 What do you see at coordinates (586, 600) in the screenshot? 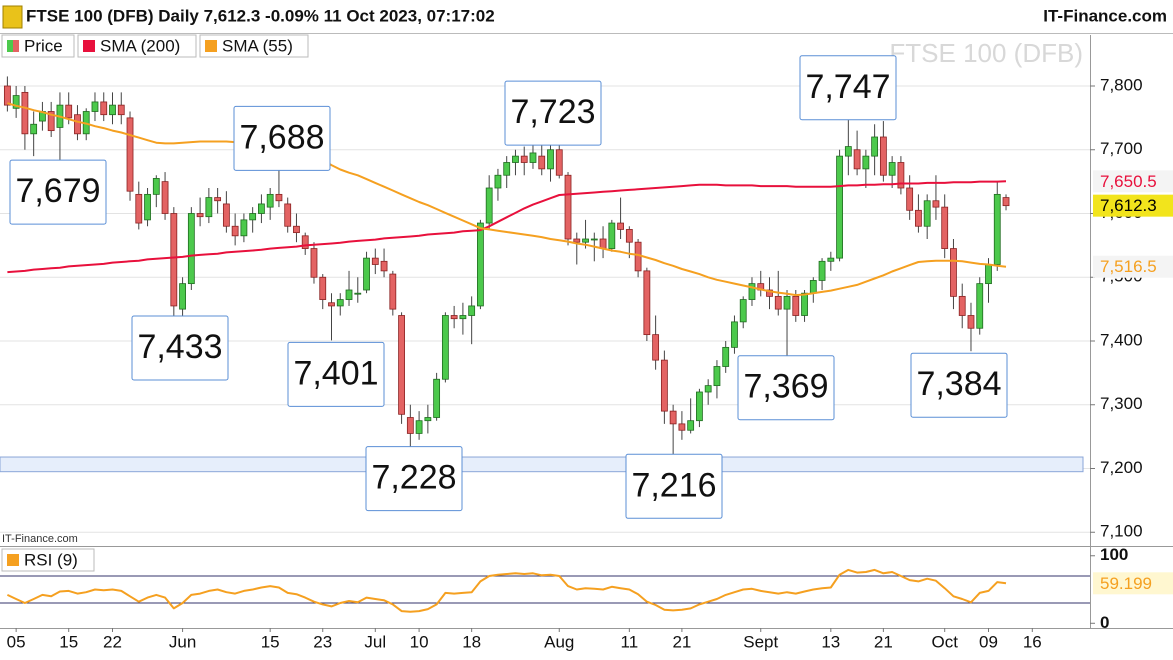
I see `rsi-panel` at bounding box center [586, 600].